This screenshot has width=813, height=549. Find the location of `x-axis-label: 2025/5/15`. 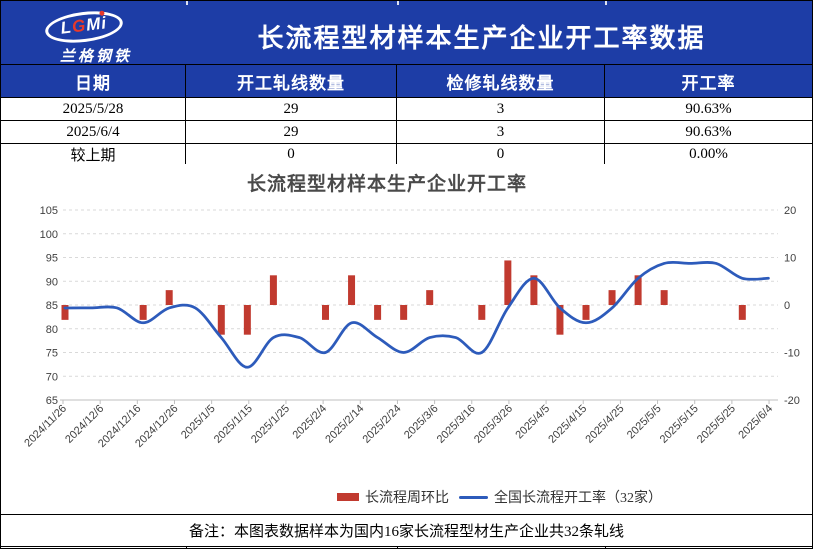

x-axis-label: 2025/5/15 is located at coordinates (679, 424).